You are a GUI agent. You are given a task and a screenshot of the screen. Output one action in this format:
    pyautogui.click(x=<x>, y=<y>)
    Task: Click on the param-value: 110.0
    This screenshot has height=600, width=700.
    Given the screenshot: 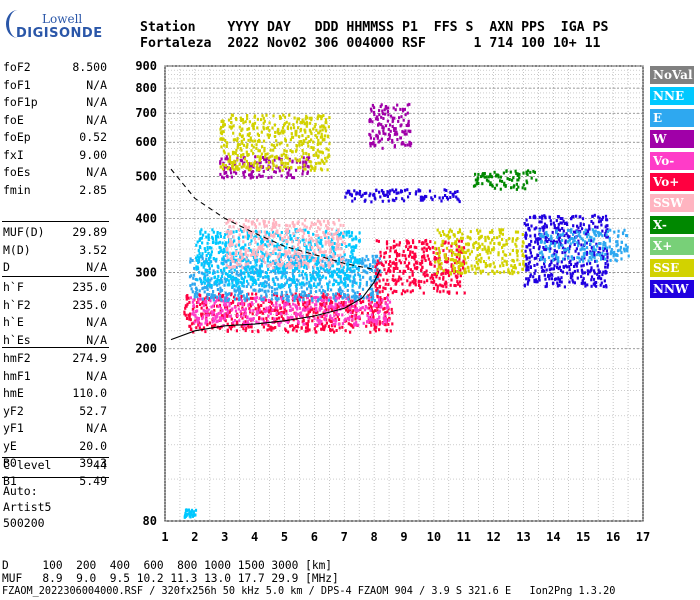 What is the action you would take?
    pyautogui.click(x=89, y=393)
    